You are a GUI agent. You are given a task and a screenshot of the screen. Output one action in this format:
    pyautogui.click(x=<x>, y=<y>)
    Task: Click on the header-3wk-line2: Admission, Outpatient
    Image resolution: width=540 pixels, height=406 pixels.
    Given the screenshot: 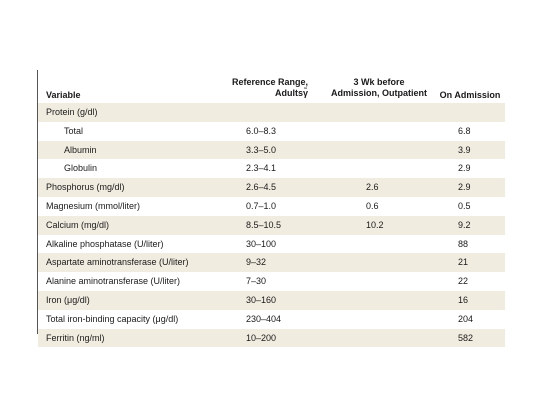 What is the action you would take?
    pyautogui.click(x=378, y=93)
    